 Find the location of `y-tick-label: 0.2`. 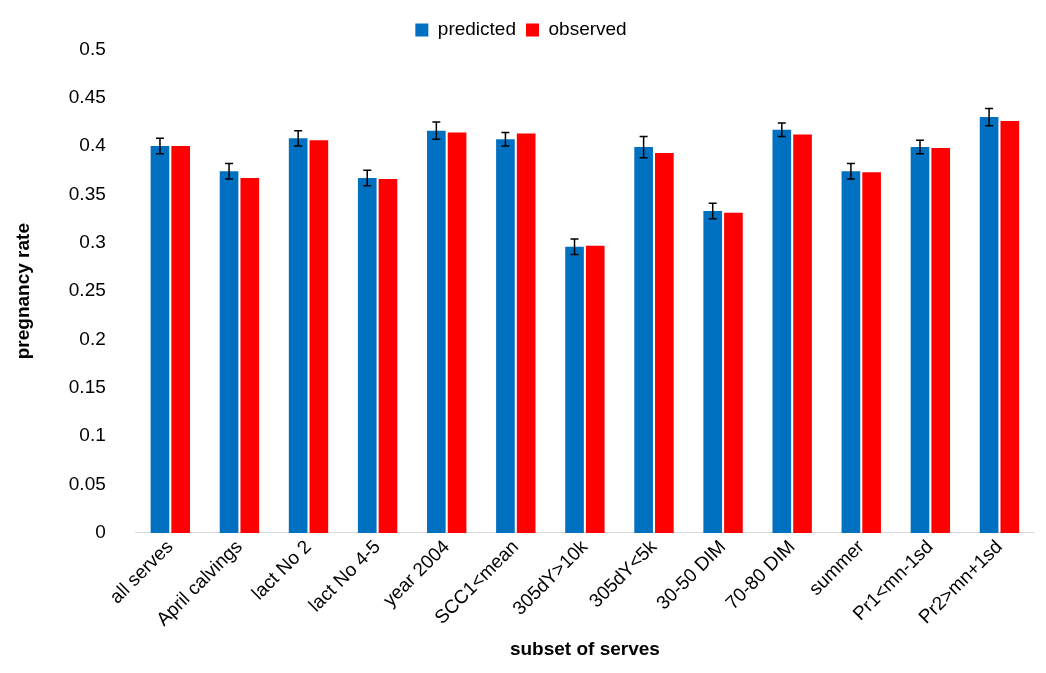

y-tick-label: 0.2 is located at coordinates (92, 338).